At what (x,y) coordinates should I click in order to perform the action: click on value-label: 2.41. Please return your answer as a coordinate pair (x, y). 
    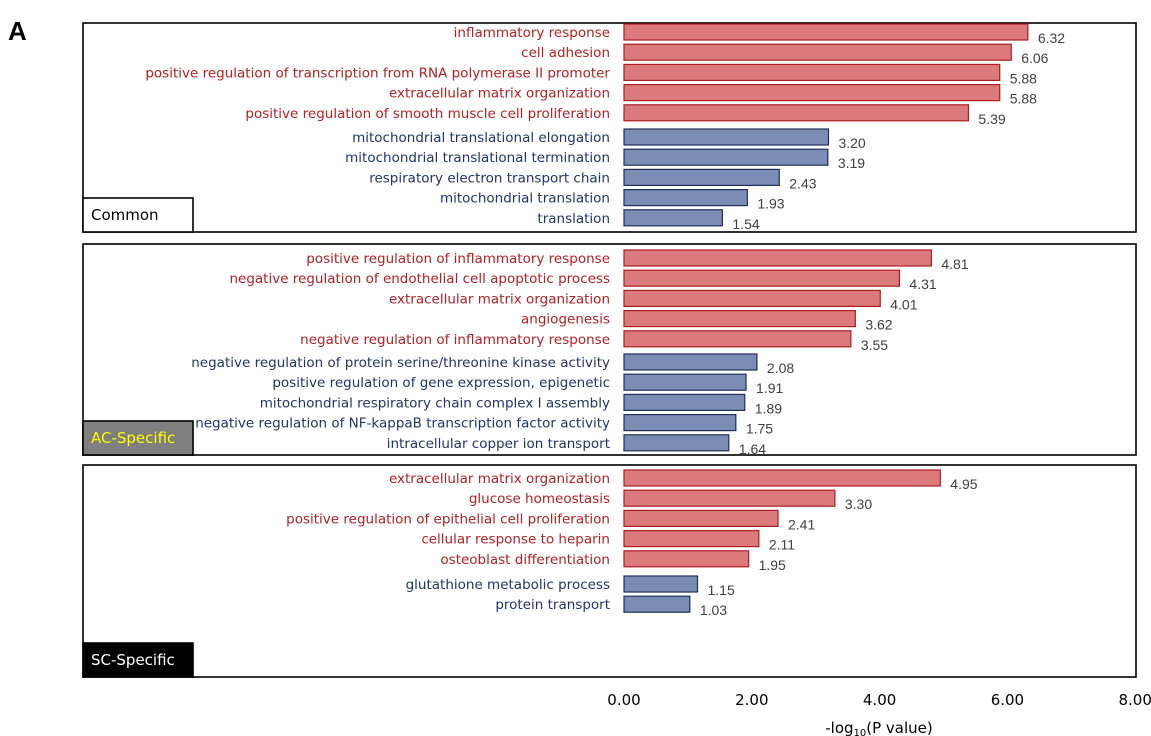
    Looking at the image, I should click on (801, 524).